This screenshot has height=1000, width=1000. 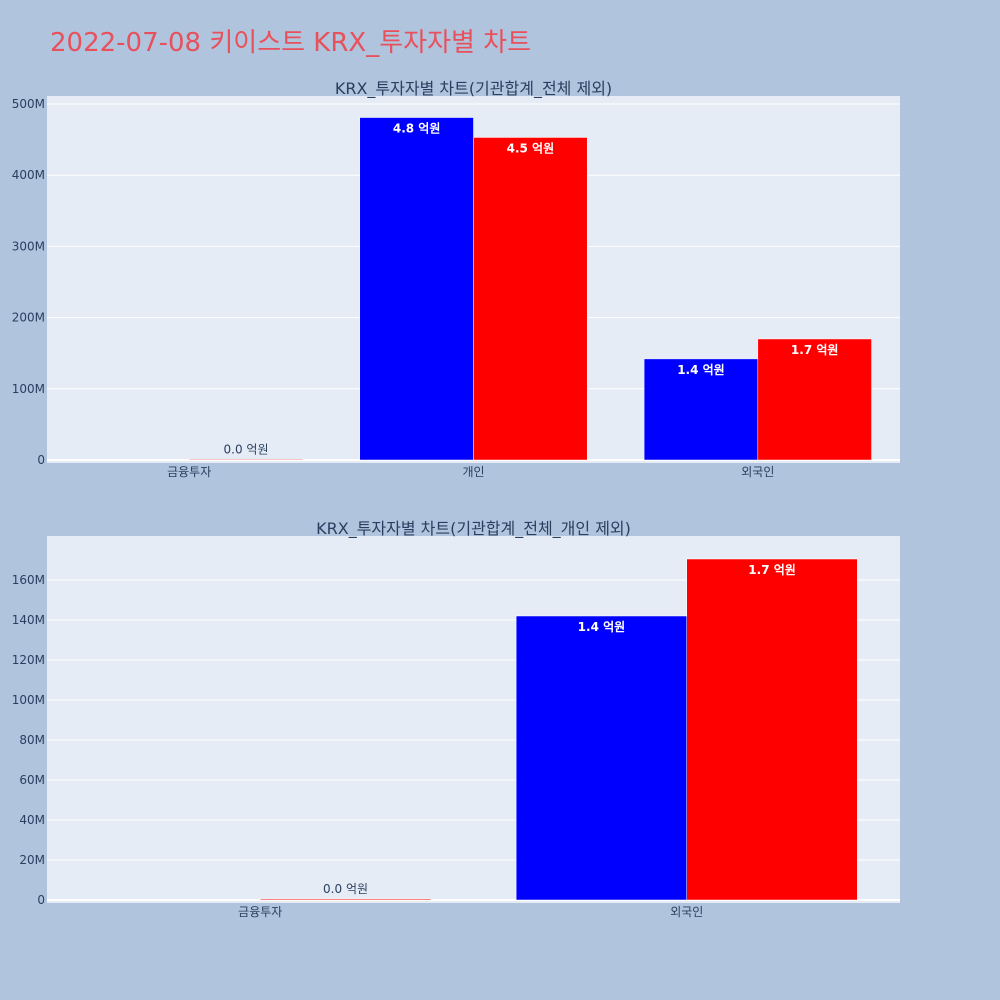 What do you see at coordinates (28, 318) in the screenshot?
I see `y-tick-label: 200M` at bounding box center [28, 318].